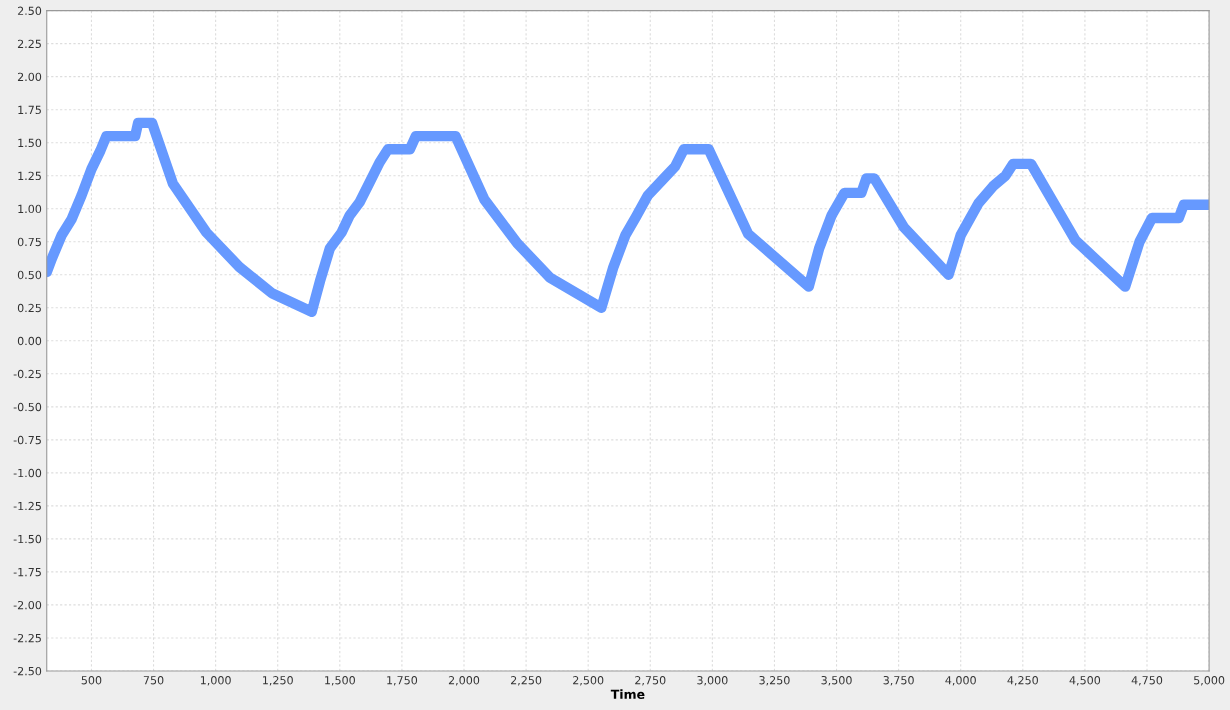 Image resolution: width=1230 pixels, height=710 pixels. I want to click on y-tick-label: -2.25, so click(27, 638).